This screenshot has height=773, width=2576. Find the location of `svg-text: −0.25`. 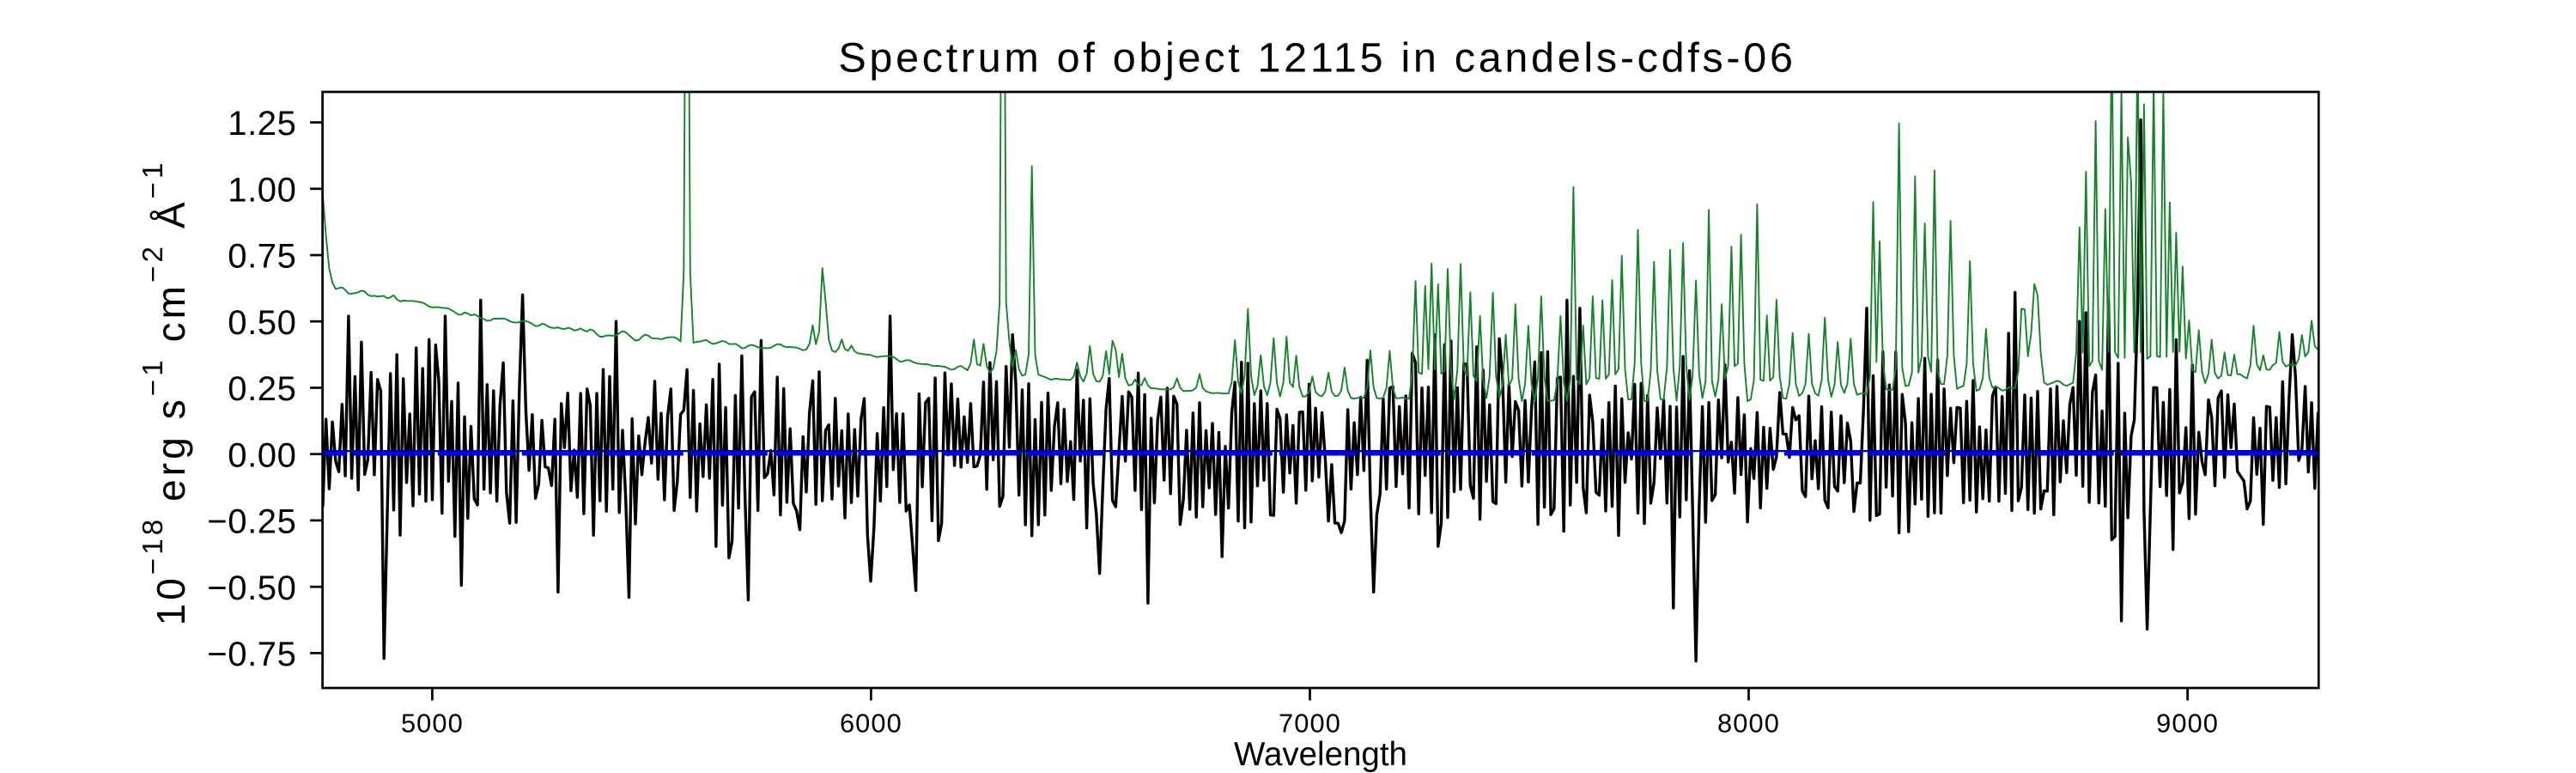

svg-text: −0.25 is located at coordinates (251, 522).